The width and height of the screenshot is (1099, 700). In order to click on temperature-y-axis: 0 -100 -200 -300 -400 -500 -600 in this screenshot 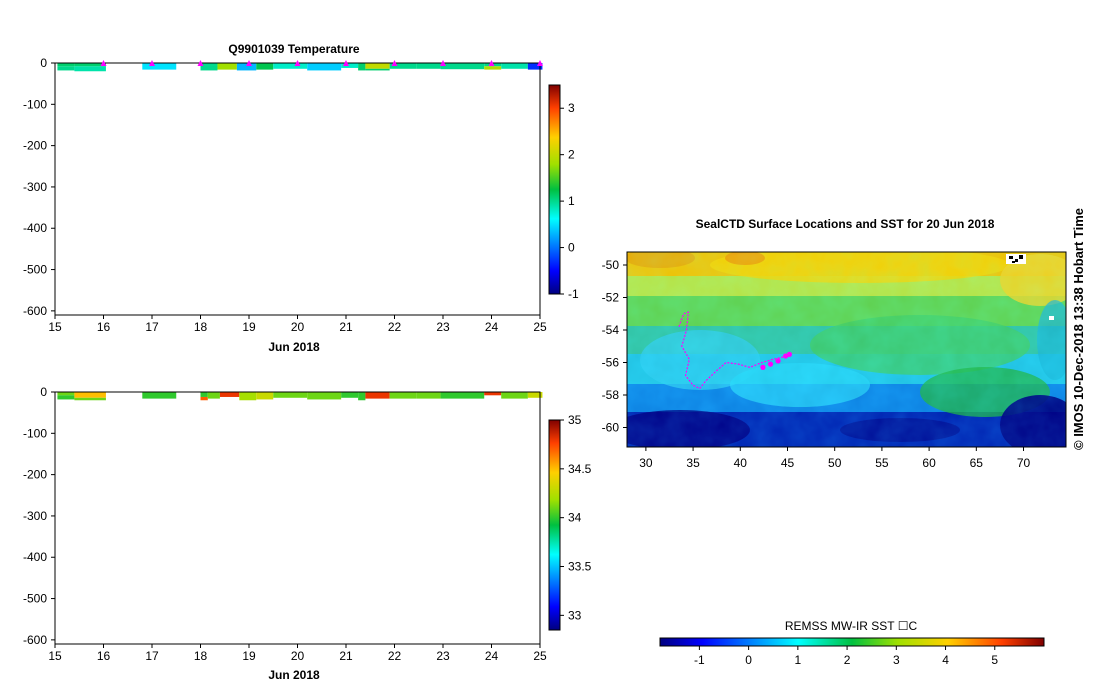, I will do `click(39, 187)`.